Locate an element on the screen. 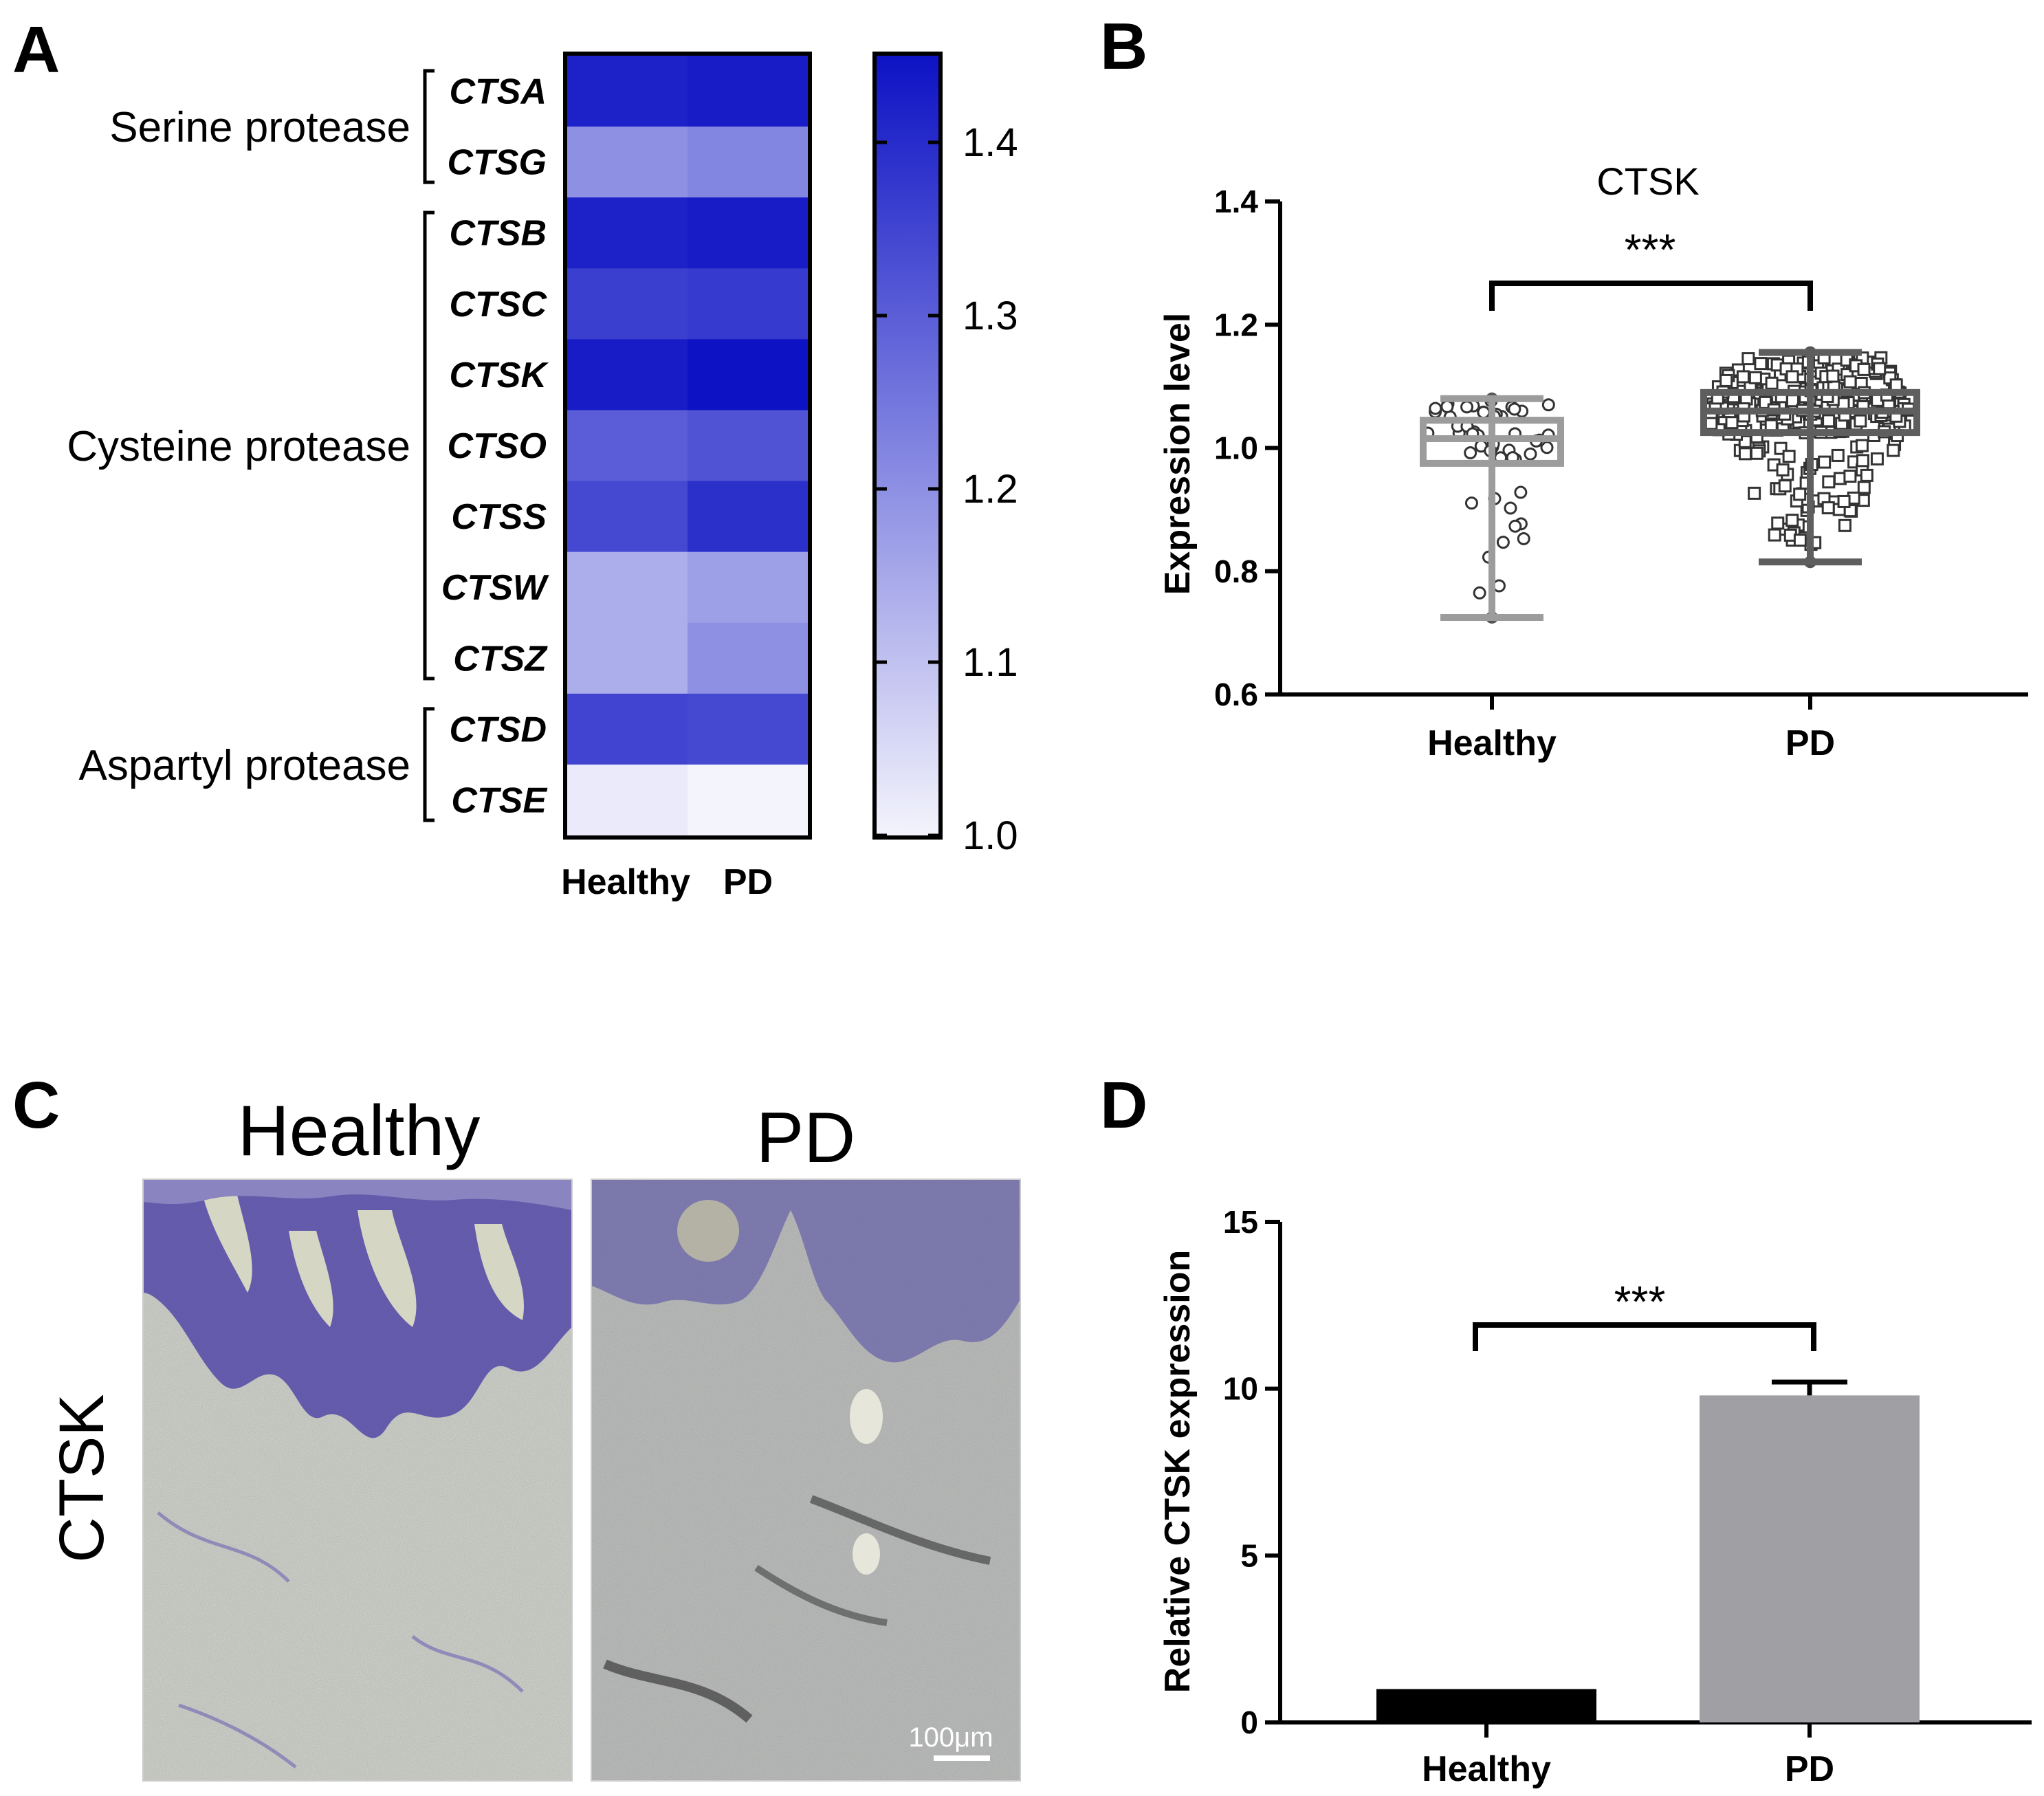  micrograph-scale-bar-label: 100μm is located at coordinates (950, 1737).